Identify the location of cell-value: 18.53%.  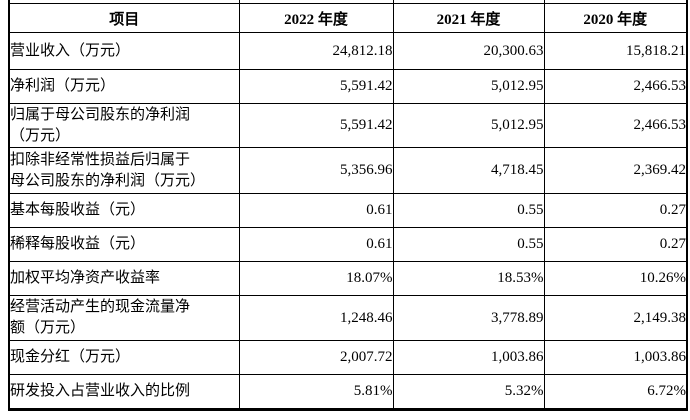
(468, 278).